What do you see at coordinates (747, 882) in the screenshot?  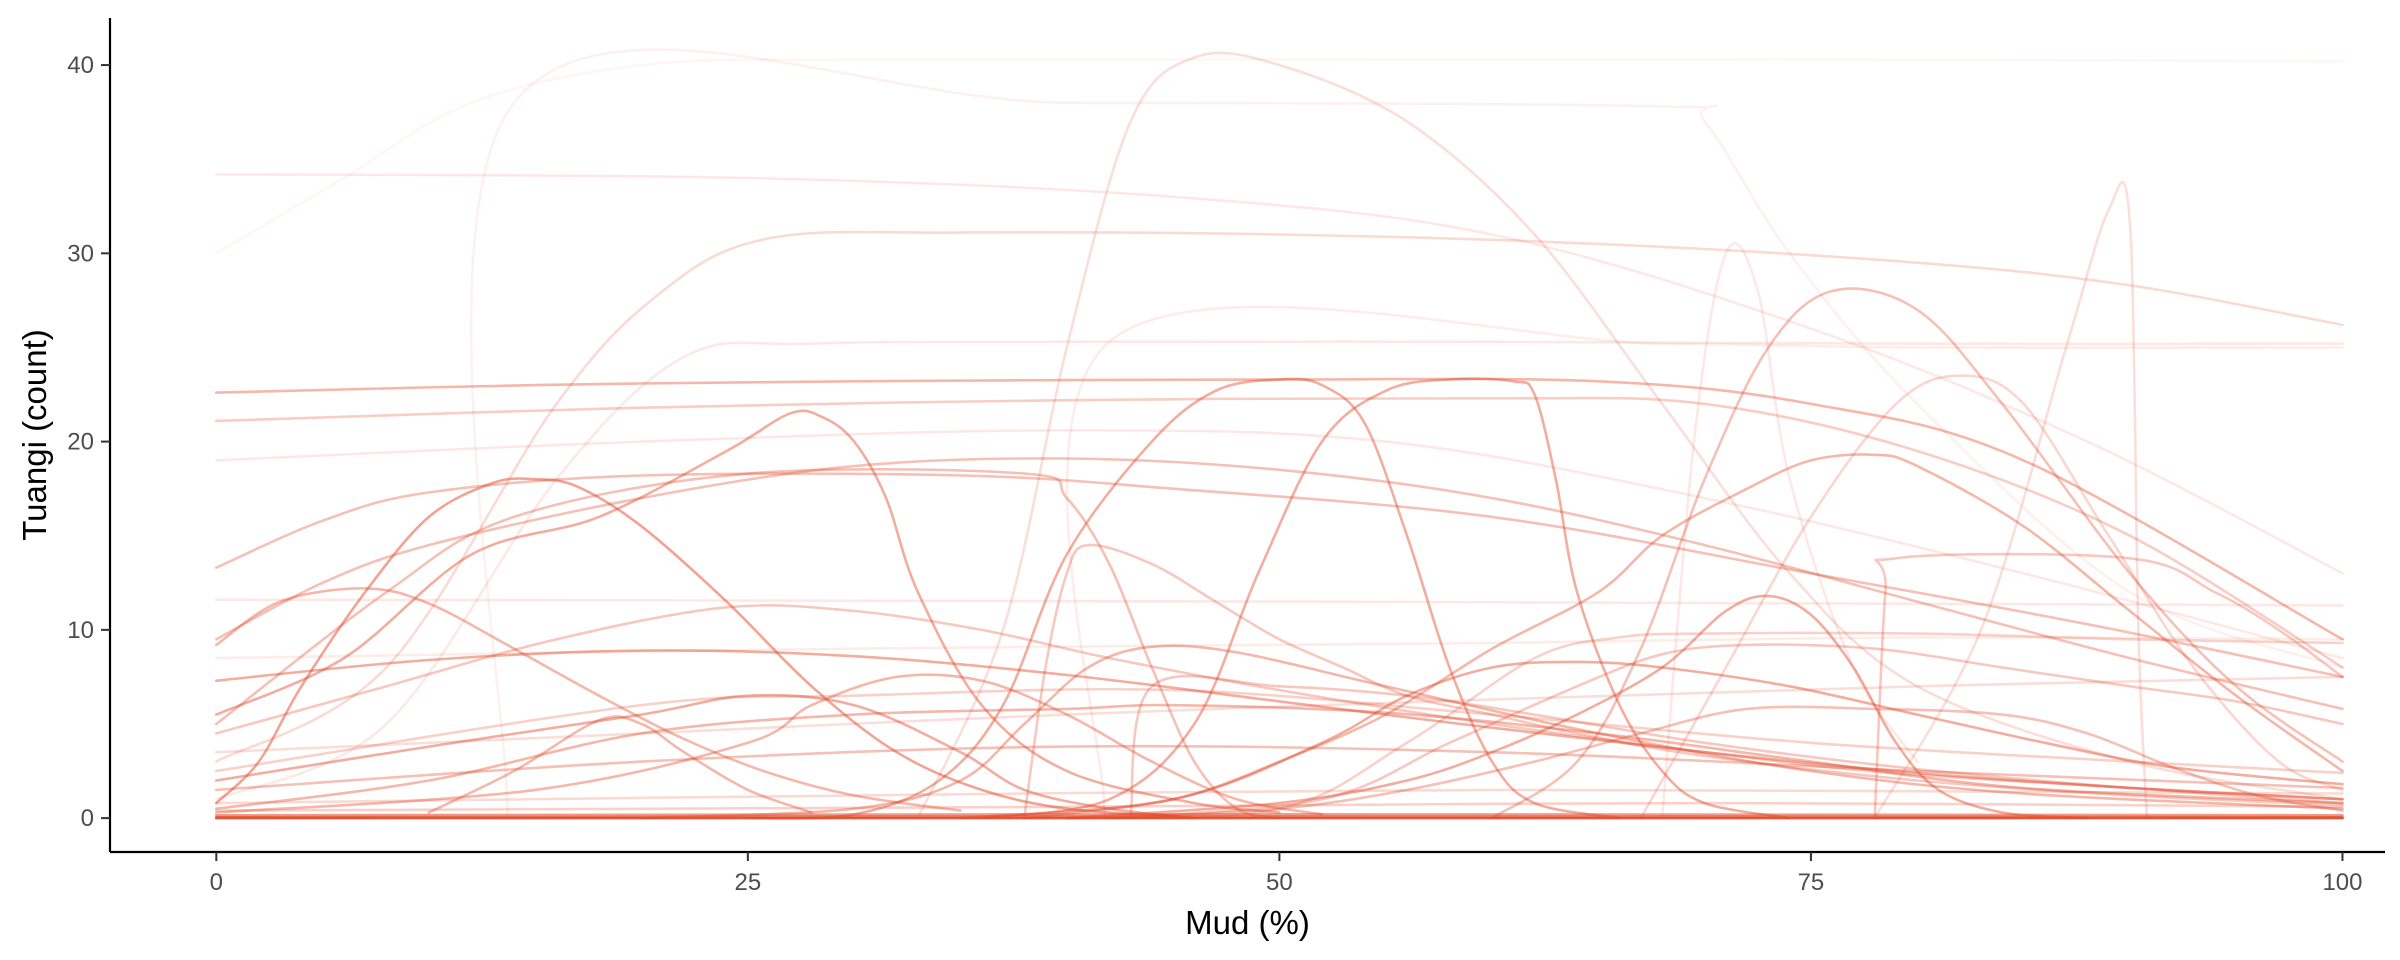 I see `x-tick-label: 25` at bounding box center [747, 882].